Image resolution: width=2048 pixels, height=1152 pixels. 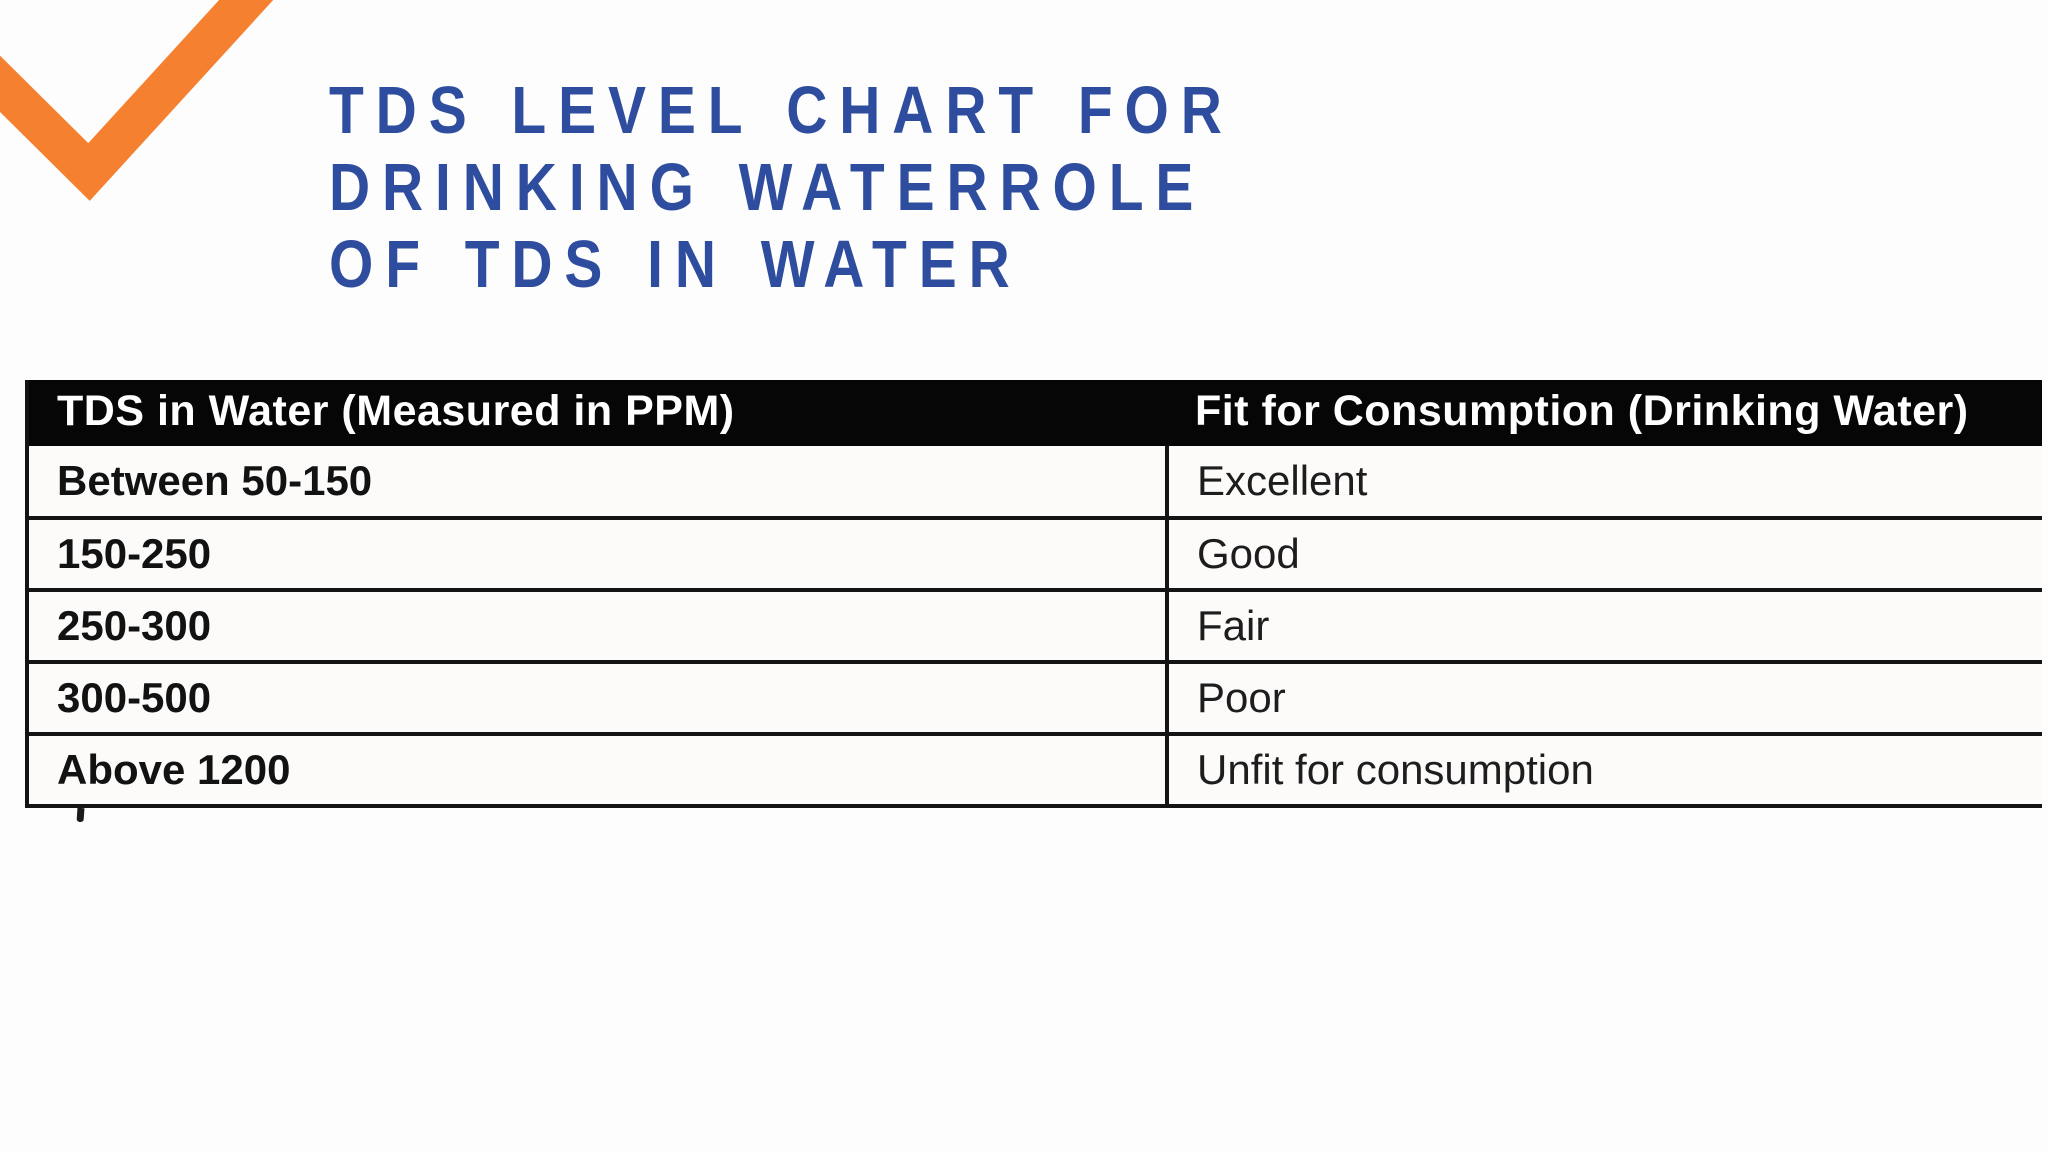 What do you see at coordinates (767, 187) in the screenshot?
I see `title-line-2: DRINKING WATERROLE` at bounding box center [767, 187].